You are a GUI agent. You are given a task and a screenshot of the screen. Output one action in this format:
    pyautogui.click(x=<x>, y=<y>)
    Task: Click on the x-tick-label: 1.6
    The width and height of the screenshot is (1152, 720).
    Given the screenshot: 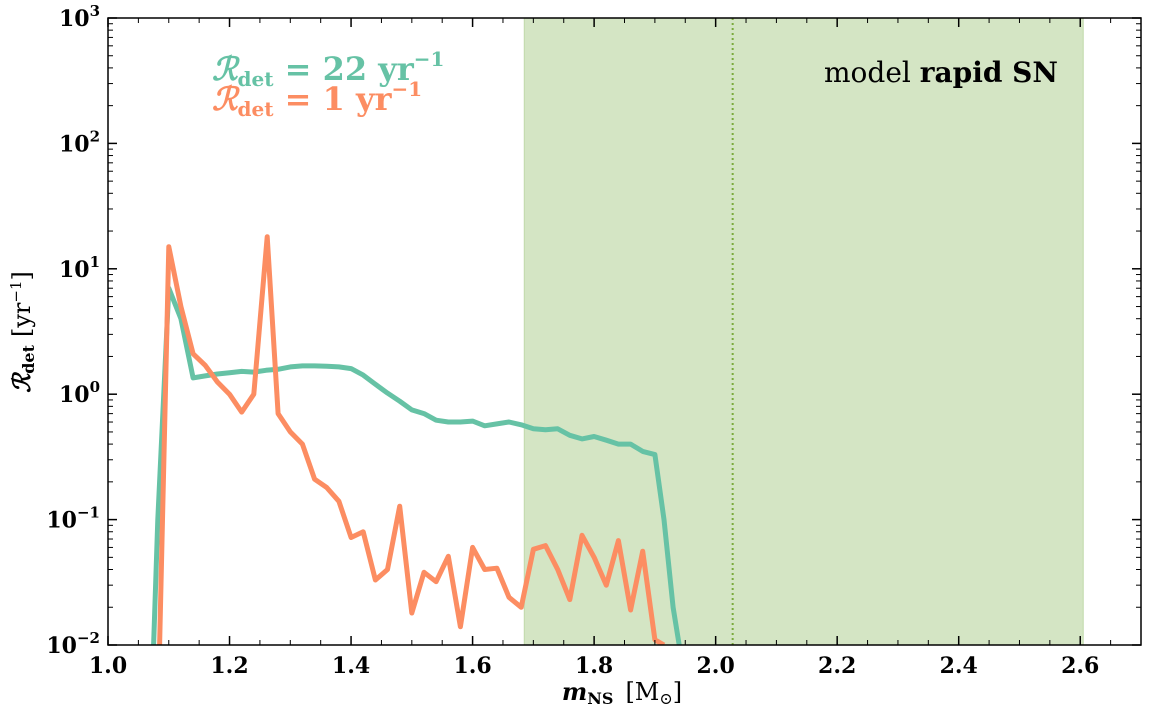 What is the action you would take?
    pyautogui.click(x=472, y=666)
    